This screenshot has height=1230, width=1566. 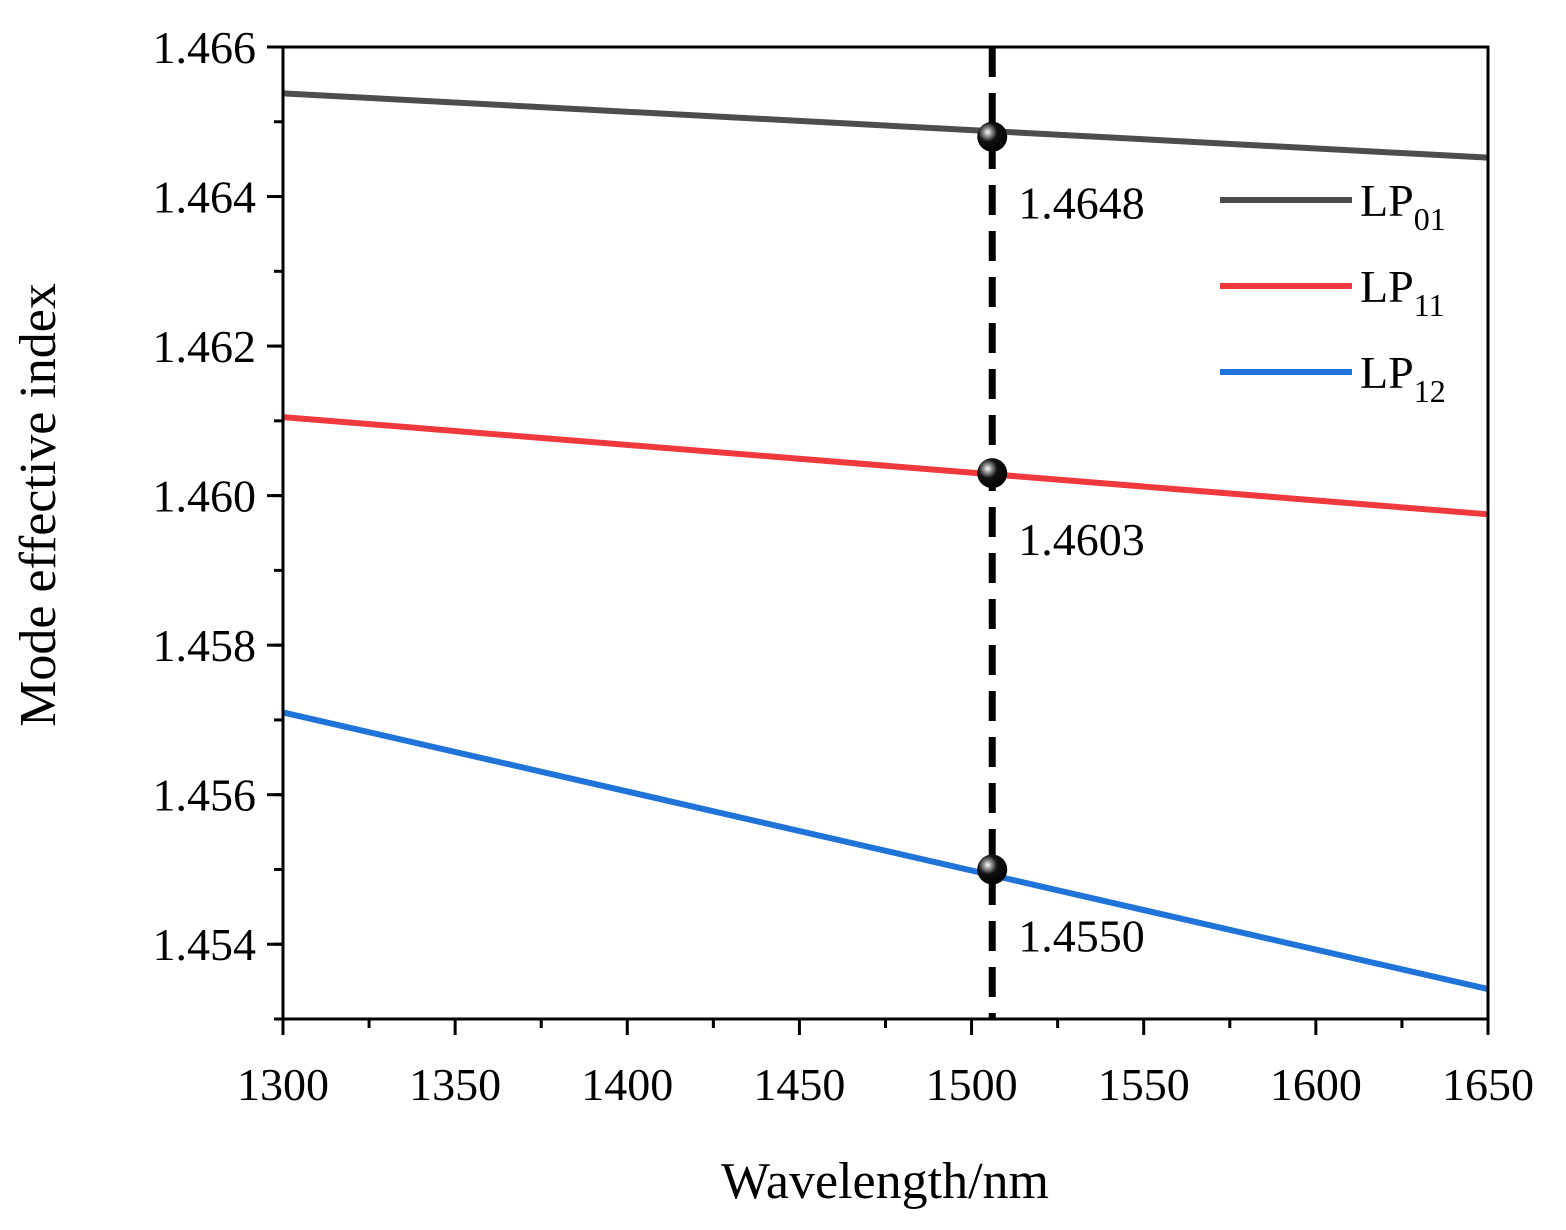 I want to click on x-tick-label: 1550, so click(x=1144, y=1084).